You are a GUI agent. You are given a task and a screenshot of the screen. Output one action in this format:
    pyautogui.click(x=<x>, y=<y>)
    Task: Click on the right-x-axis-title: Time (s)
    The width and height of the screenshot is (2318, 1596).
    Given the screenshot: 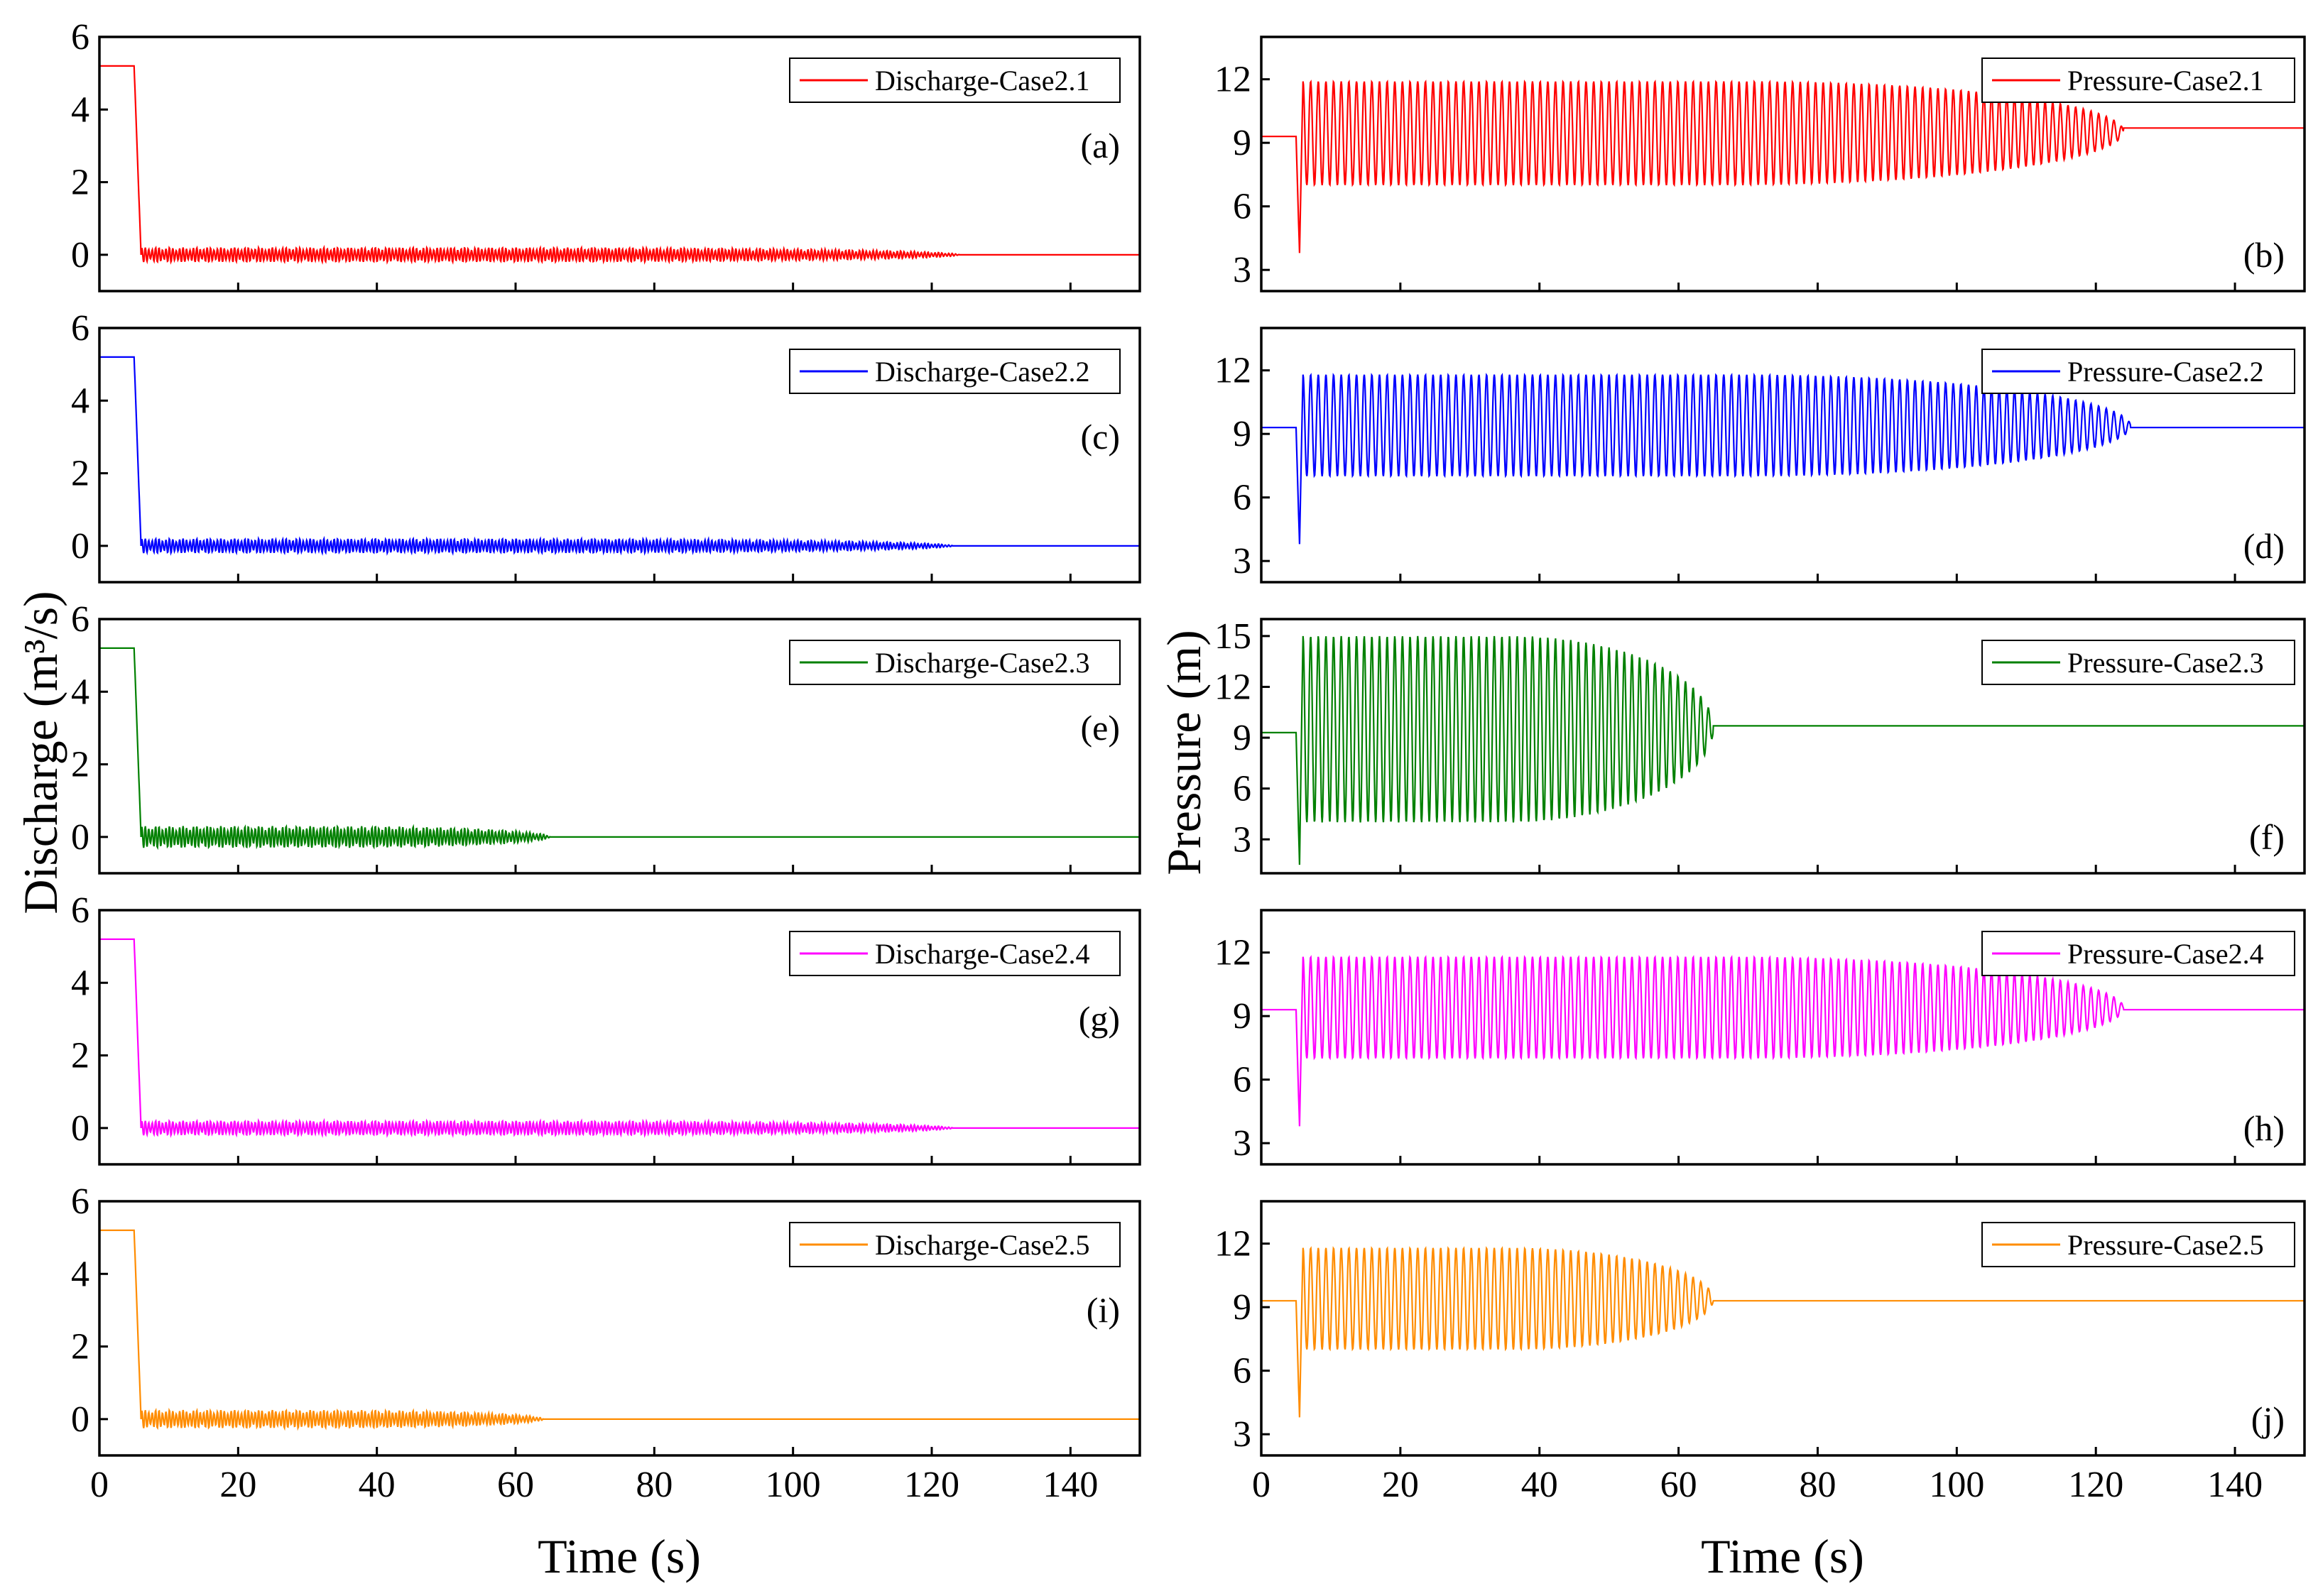 What is the action you would take?
    pyautogui.click(x=1782, y=1556)
    